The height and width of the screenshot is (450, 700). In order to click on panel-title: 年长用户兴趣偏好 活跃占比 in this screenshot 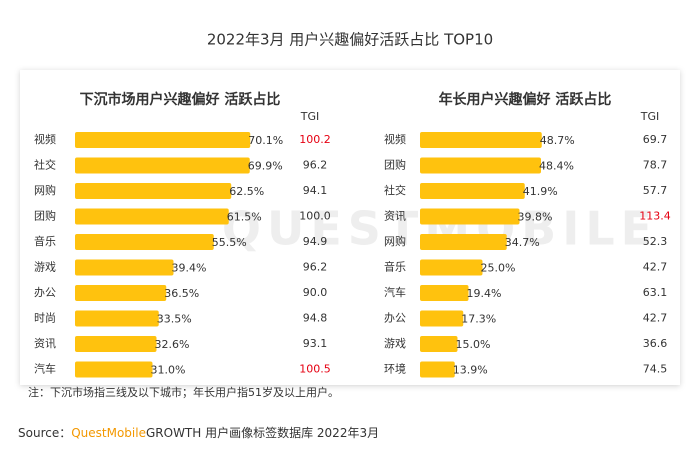, I will do `click(525, 99)`.